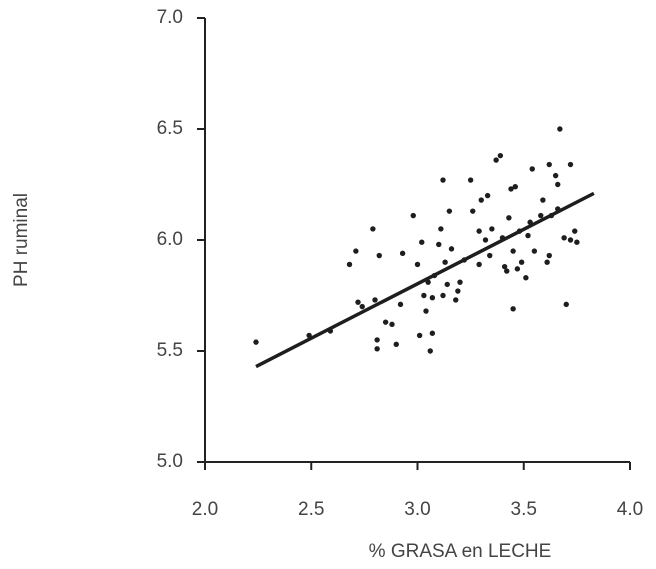 The width and height of the screenshot is (656, 569). Describe the element at coordinates (21, 240) in the screenshot. I see `y-axis-title: PH ruminal` at that location.